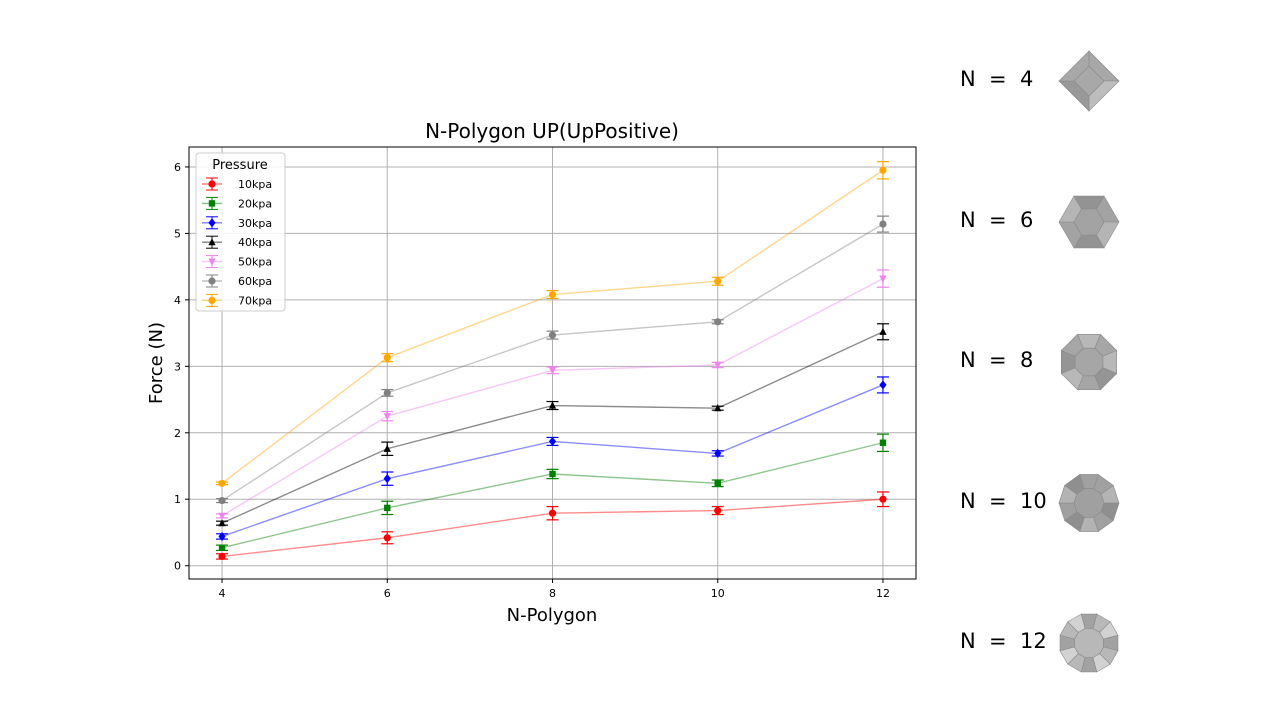 Image resolution: width=1280 pixels, height=720 pixels. I want to click on polygon-12-icon, so click(1089, 643).